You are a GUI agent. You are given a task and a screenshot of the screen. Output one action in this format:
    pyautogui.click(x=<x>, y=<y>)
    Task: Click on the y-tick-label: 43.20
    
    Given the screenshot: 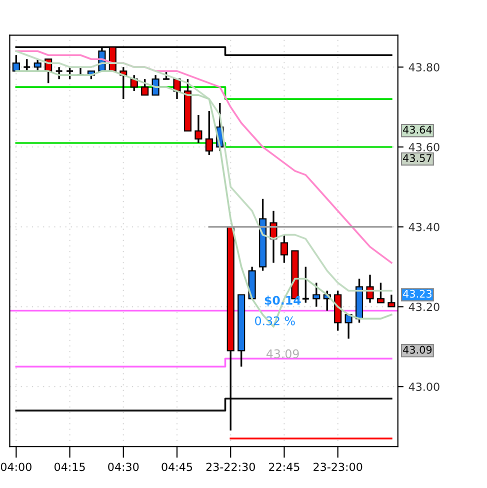 What is the action you would take?
    pyautogui.click(x=424, y=307)
    